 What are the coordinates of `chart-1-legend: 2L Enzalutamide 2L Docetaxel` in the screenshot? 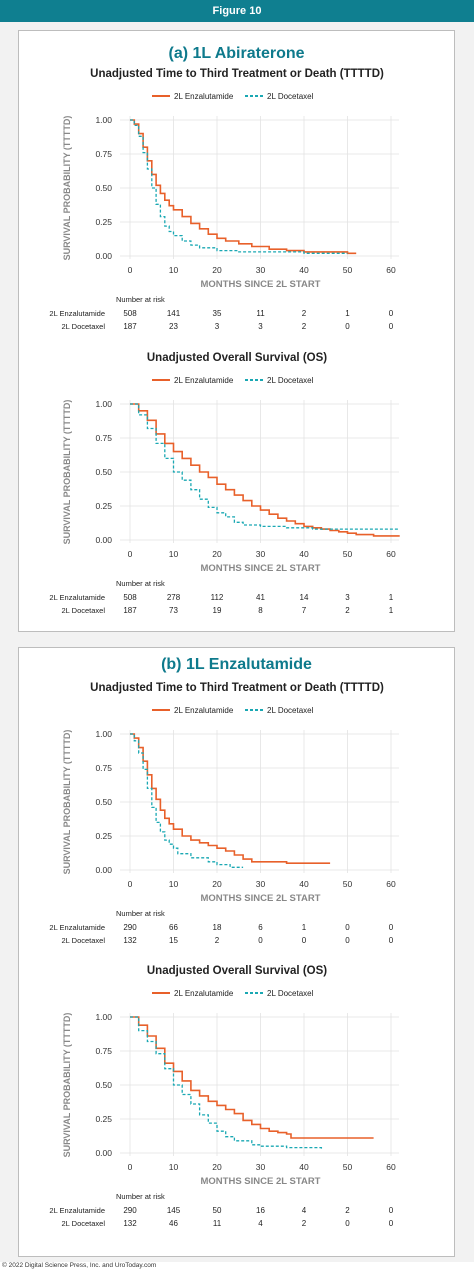 It's located at (233, 380).